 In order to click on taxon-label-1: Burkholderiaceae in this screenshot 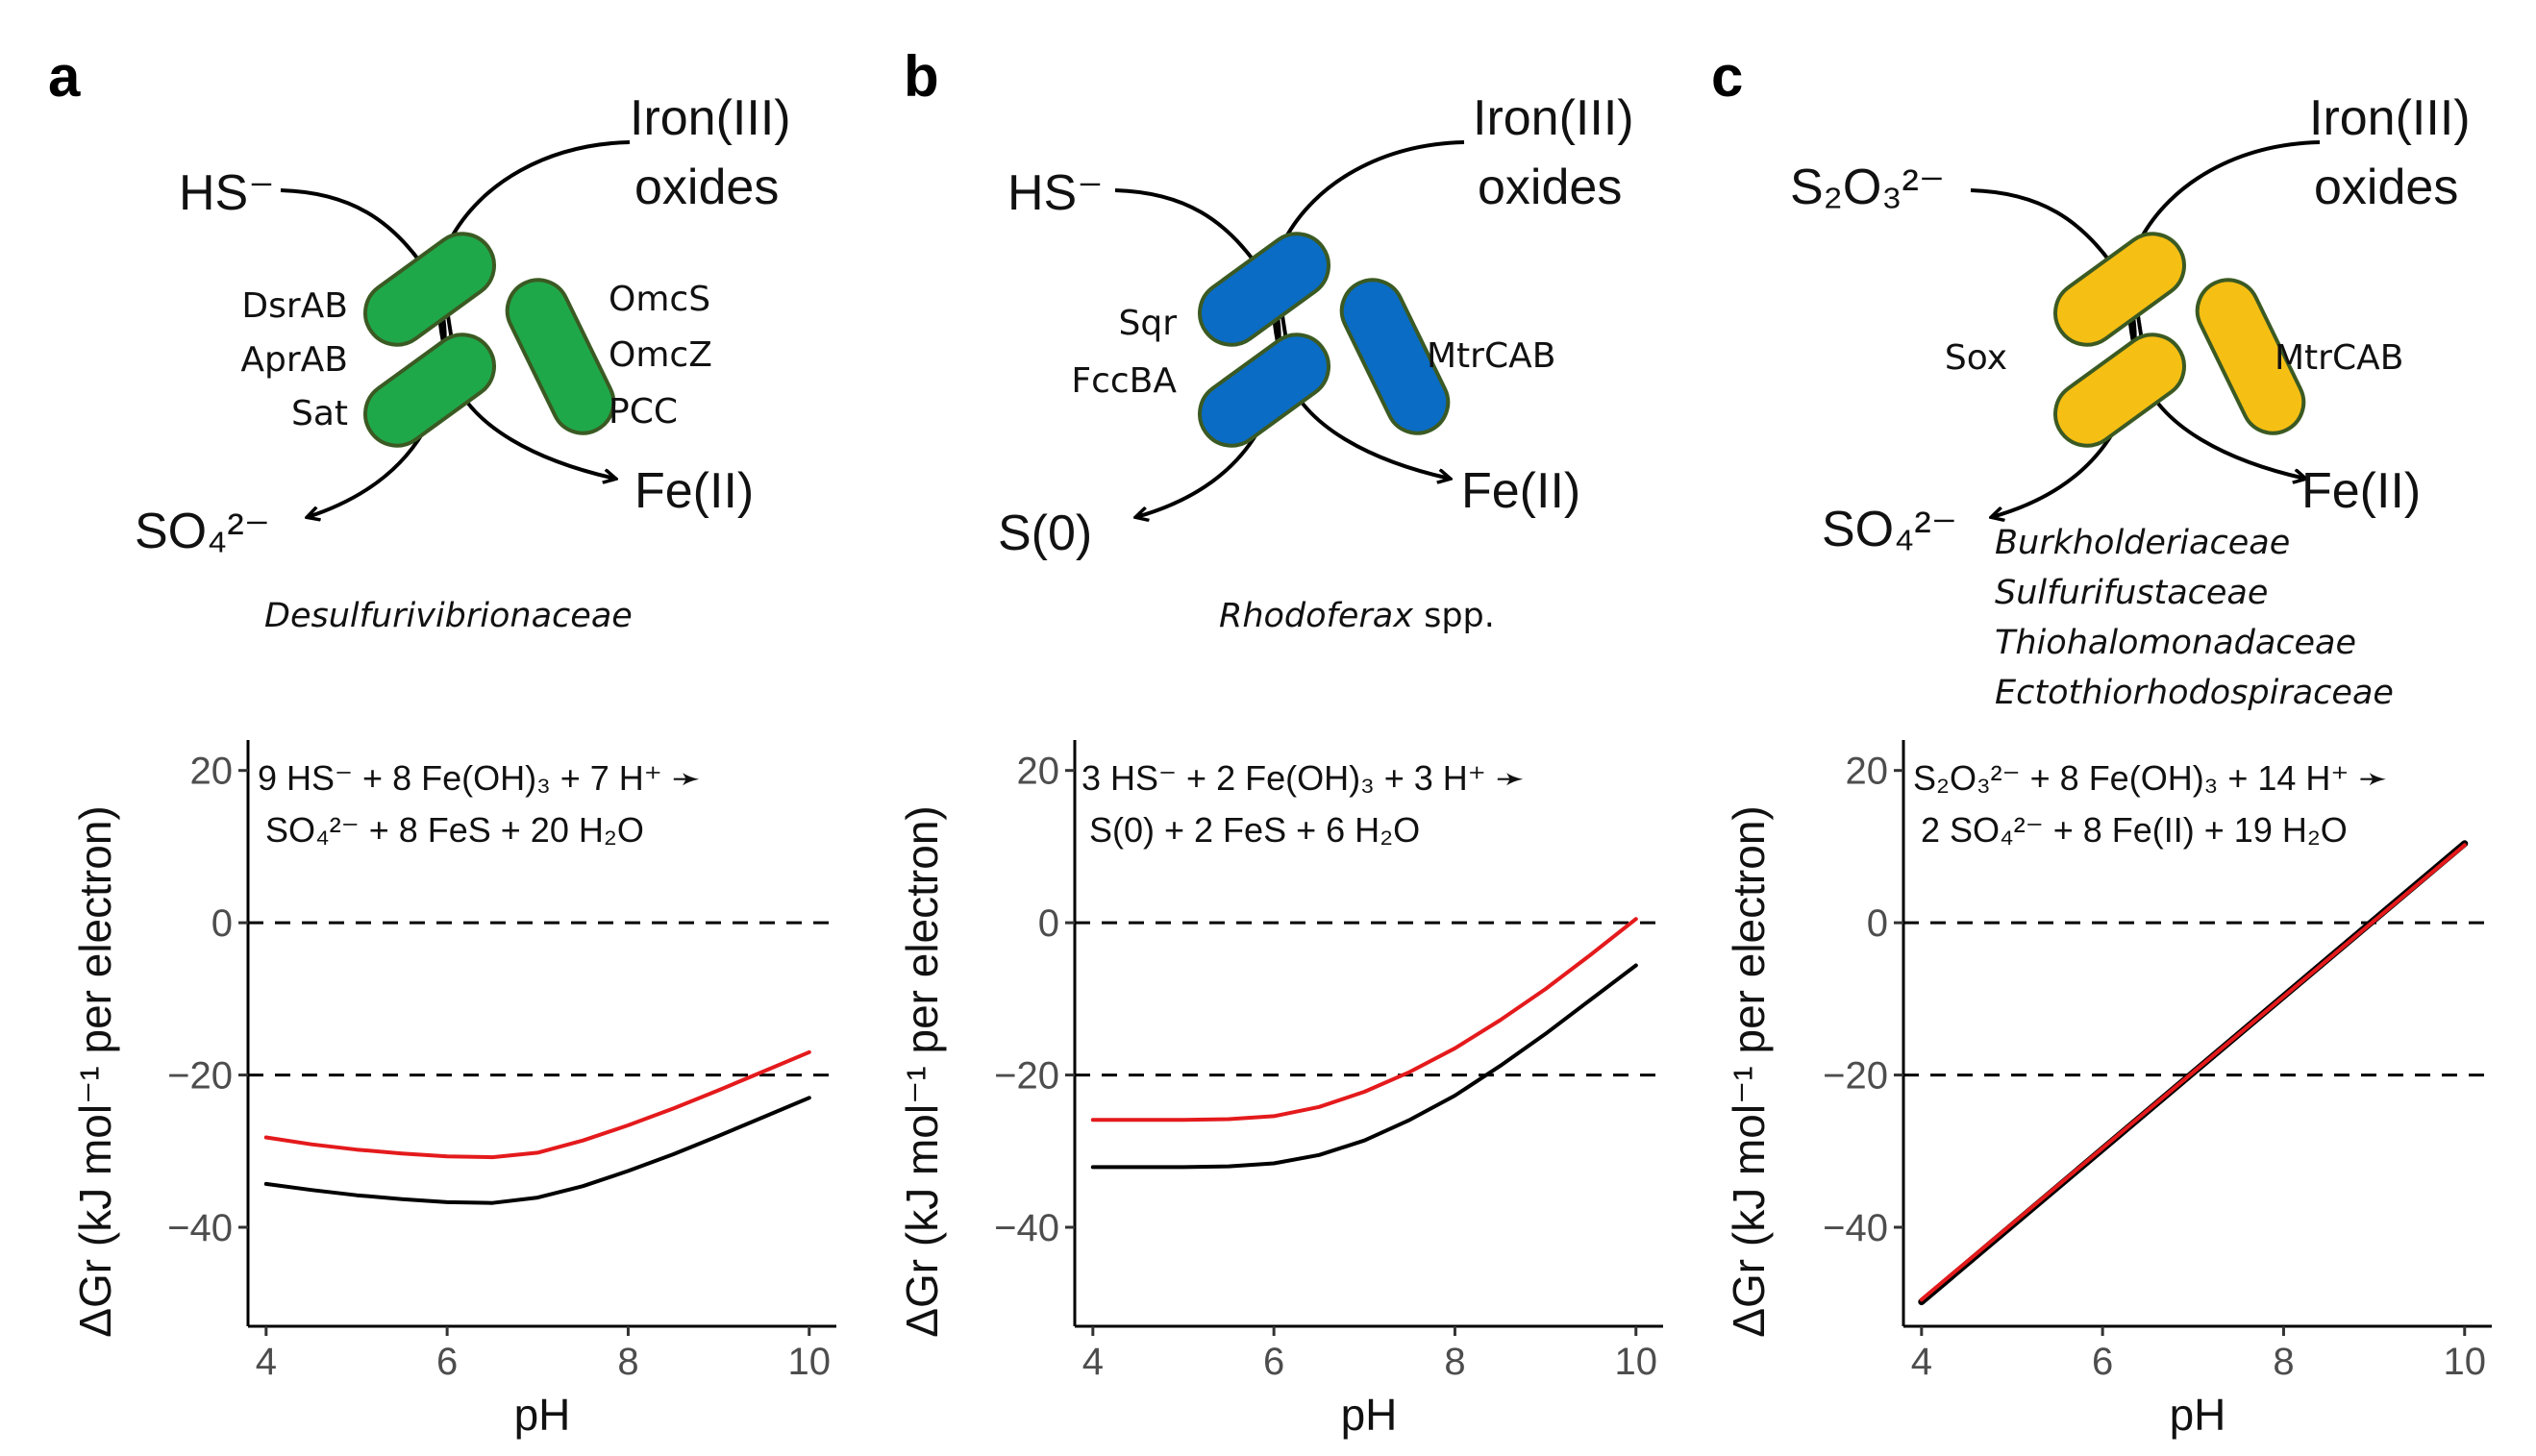, I will do `click(2142, 543)`.